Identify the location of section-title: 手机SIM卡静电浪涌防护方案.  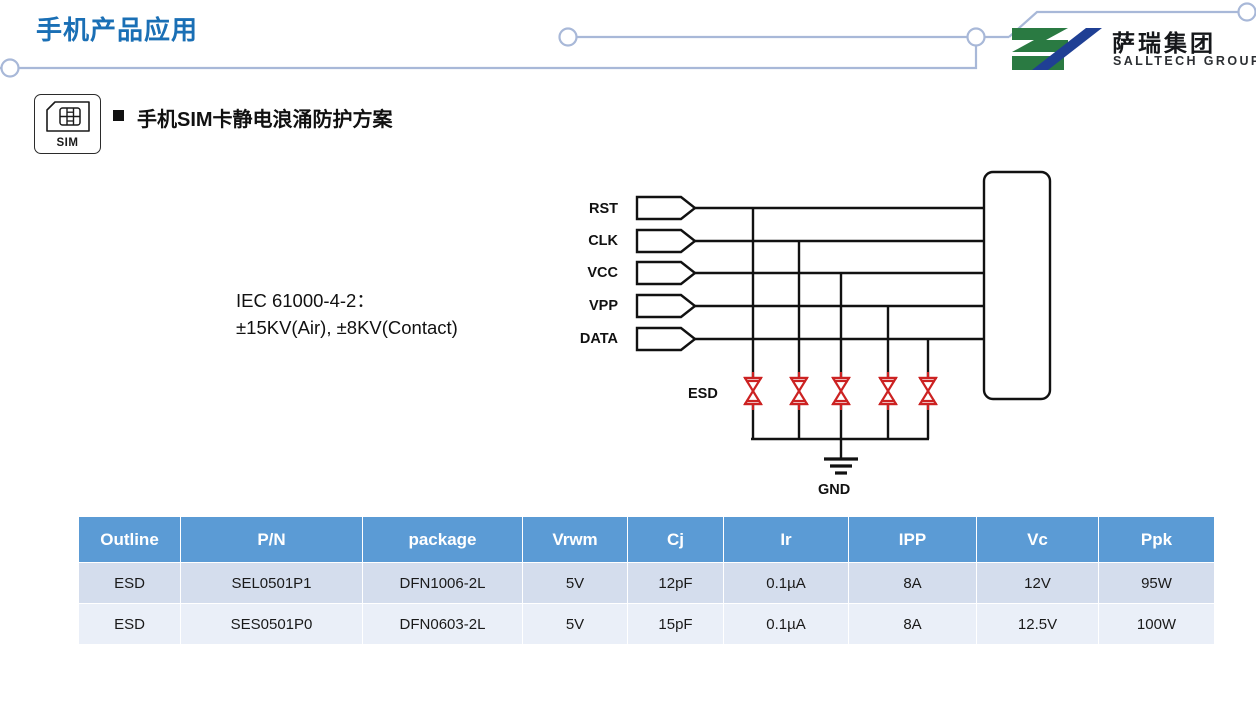
(265, 120).